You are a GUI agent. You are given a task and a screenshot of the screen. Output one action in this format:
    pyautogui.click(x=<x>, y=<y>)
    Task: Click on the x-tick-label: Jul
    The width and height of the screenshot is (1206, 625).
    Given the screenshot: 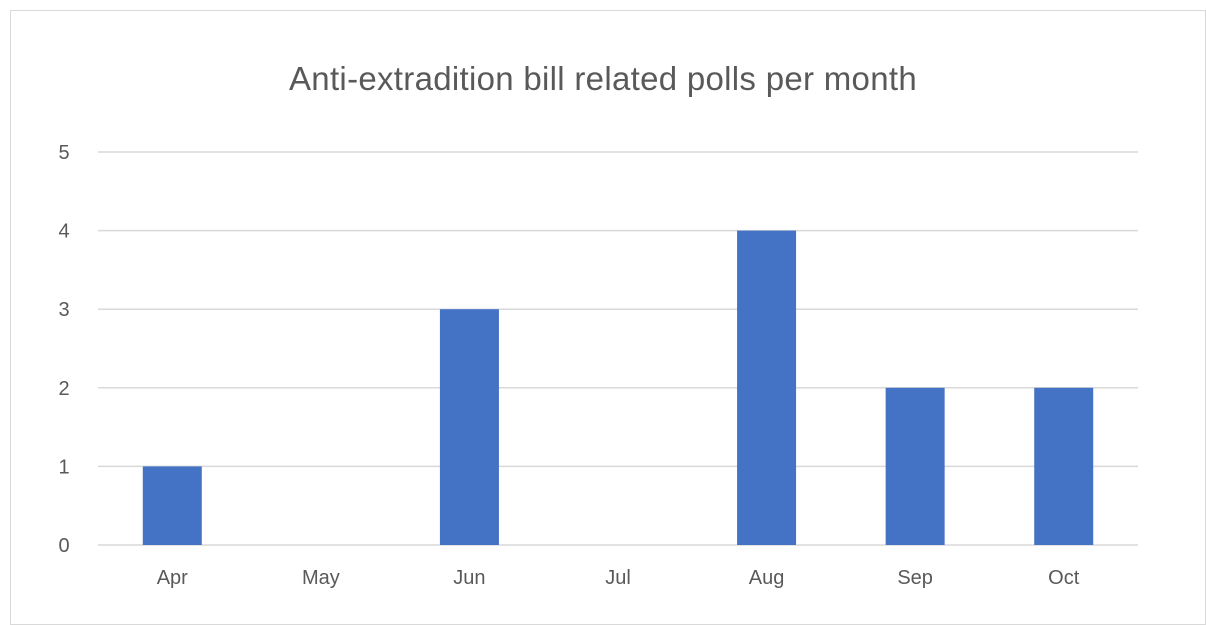 What is the action you would take?
    pyautogui.click(x=618, y=578)
    